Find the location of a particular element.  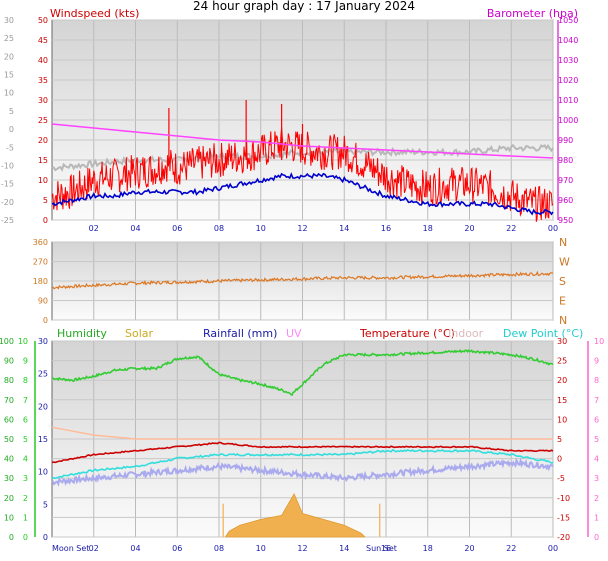

x-tick-label-top: 22 is located at coordinates (511, 228).